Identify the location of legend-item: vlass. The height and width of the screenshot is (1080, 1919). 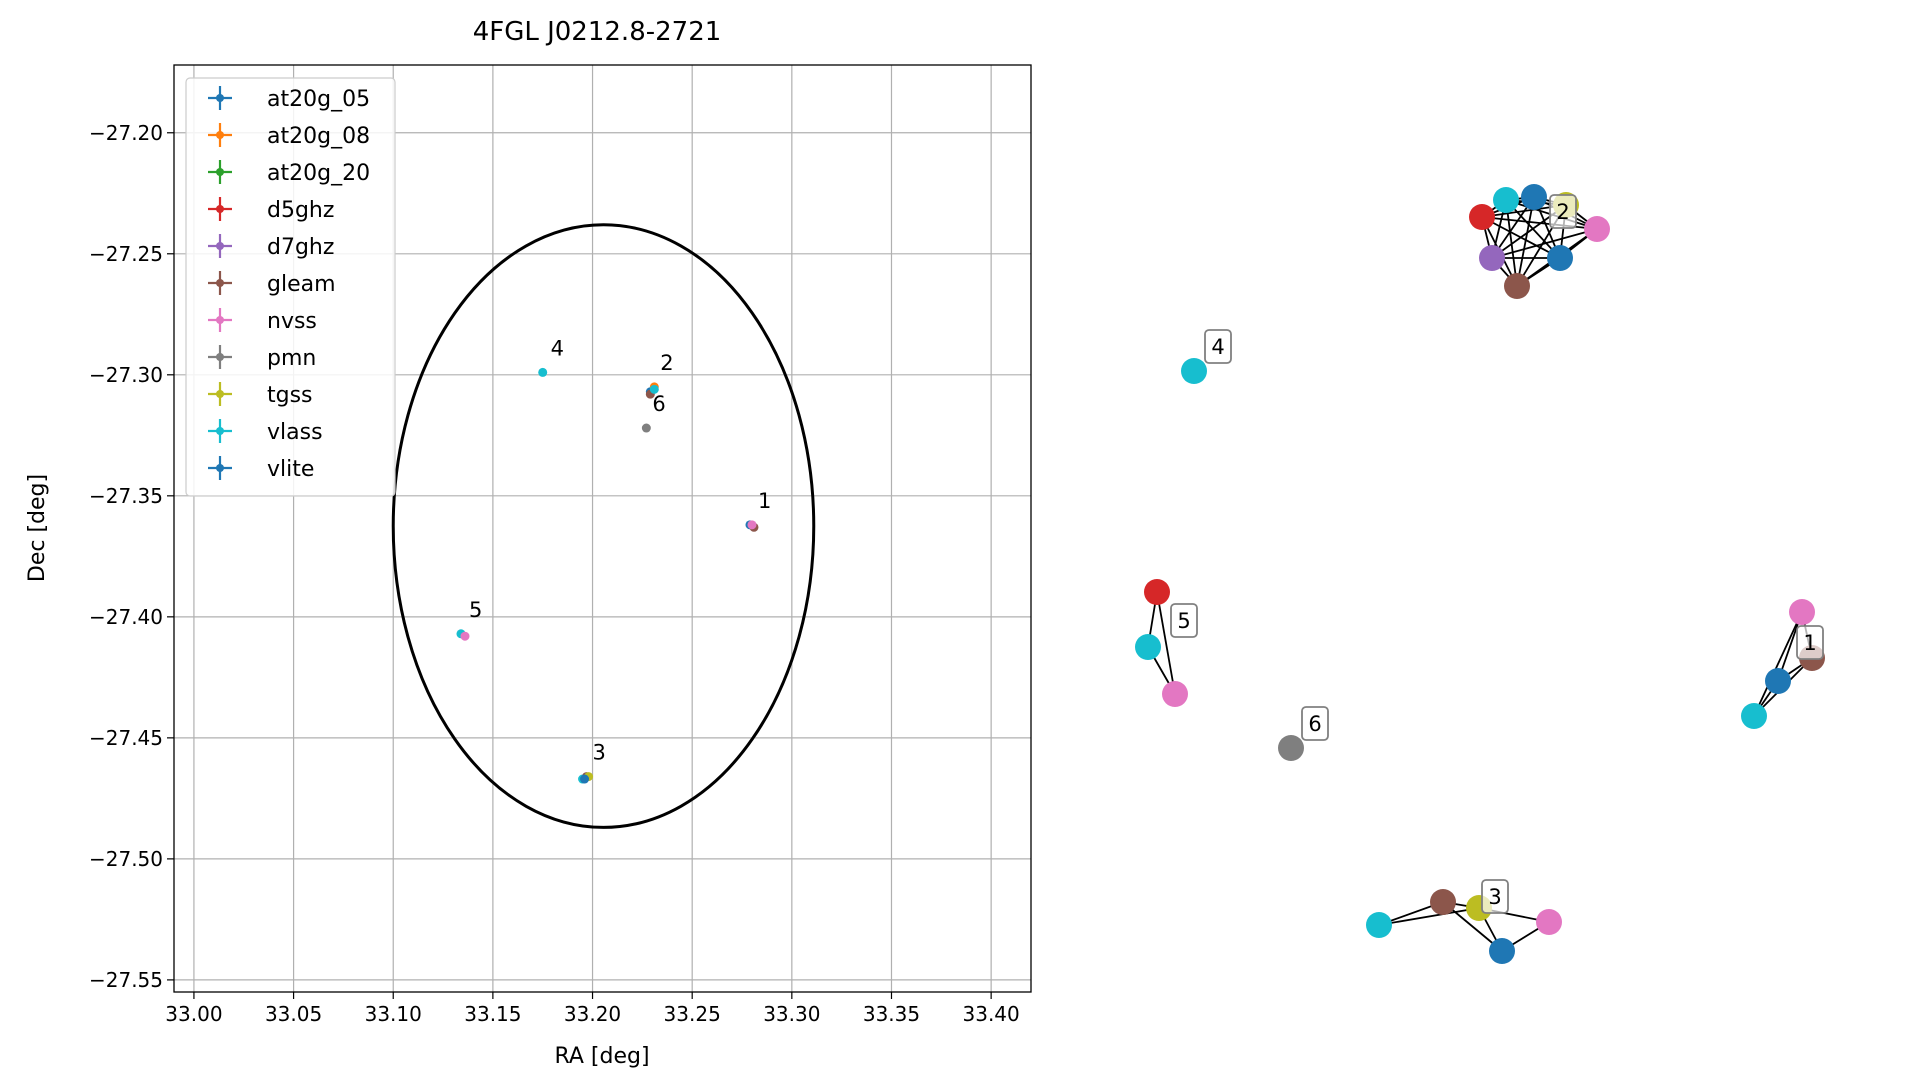
(265, 432).